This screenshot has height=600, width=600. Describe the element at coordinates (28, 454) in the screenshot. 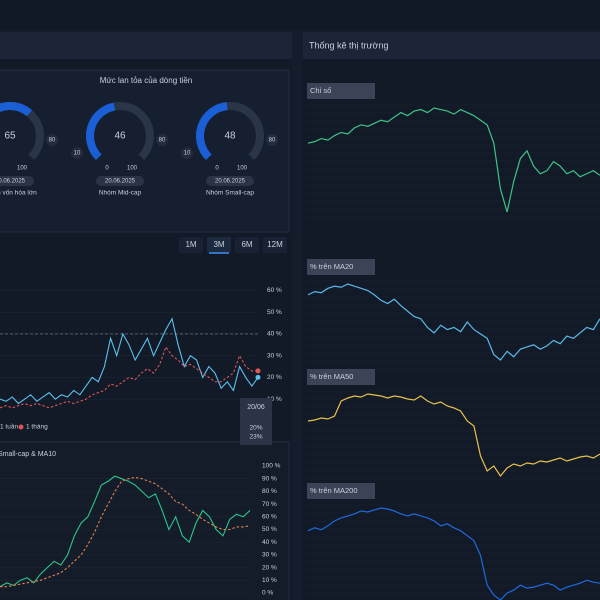

I see `chart-title: Nhóm Small-cap & MA10` at that location.